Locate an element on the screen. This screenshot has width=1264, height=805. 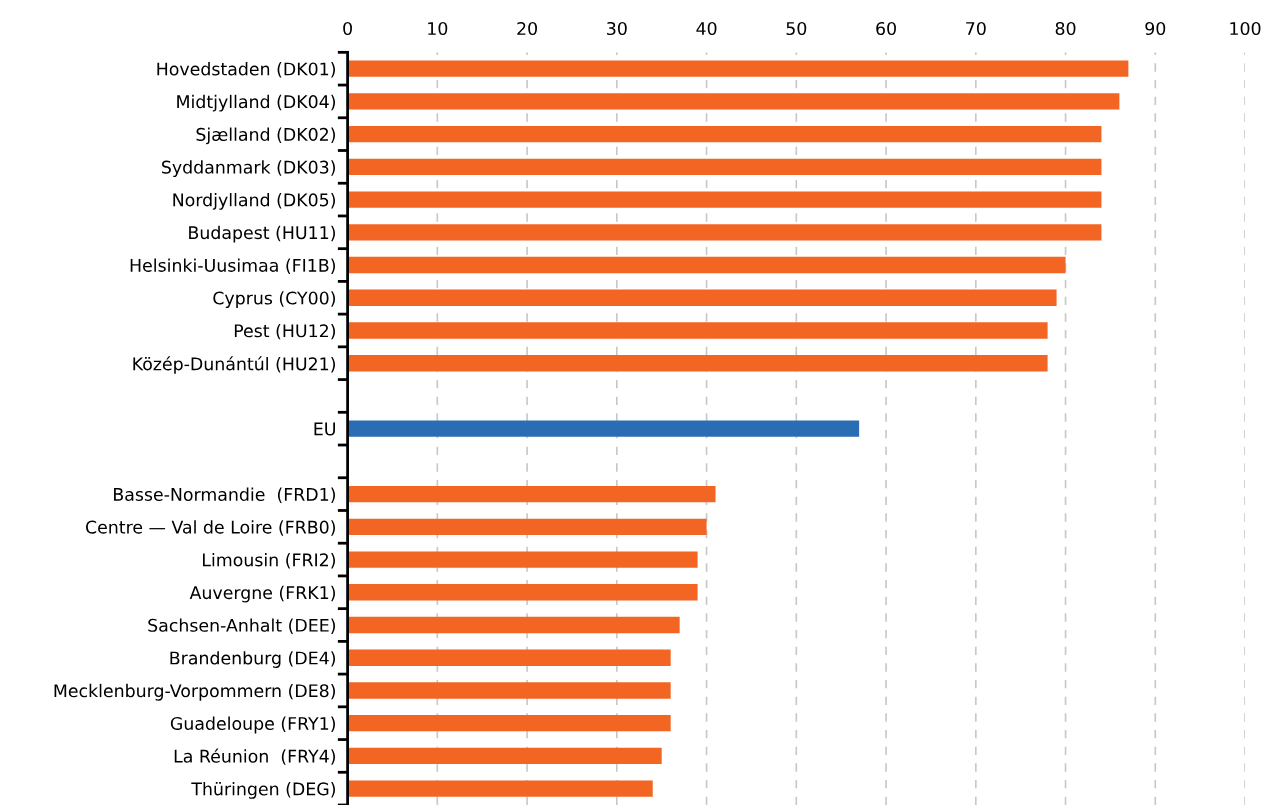
x-tick-label: 100 is located at coordinates (1245, 28).